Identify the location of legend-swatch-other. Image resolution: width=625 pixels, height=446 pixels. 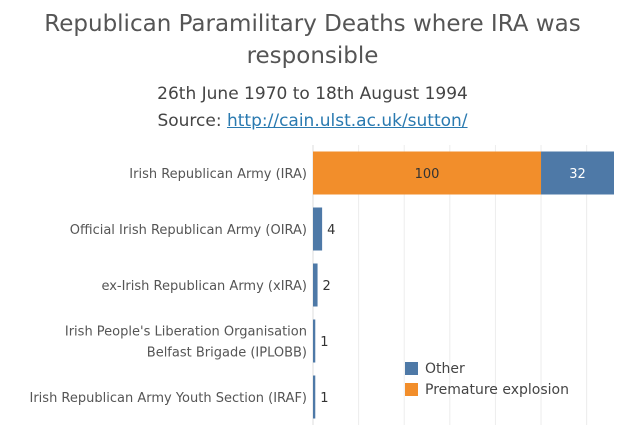
(411, 368).